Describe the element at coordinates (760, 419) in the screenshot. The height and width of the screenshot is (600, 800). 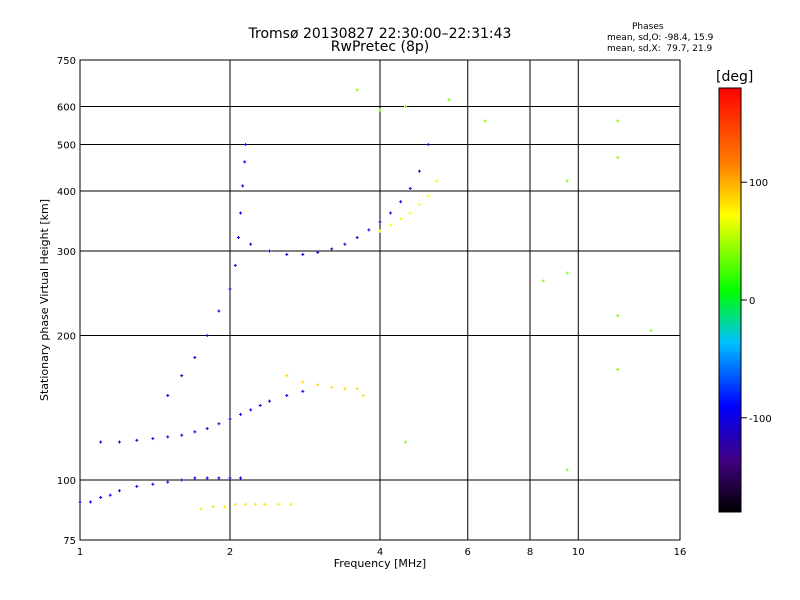
I see `colorbar-tick-label: -100` at that location.